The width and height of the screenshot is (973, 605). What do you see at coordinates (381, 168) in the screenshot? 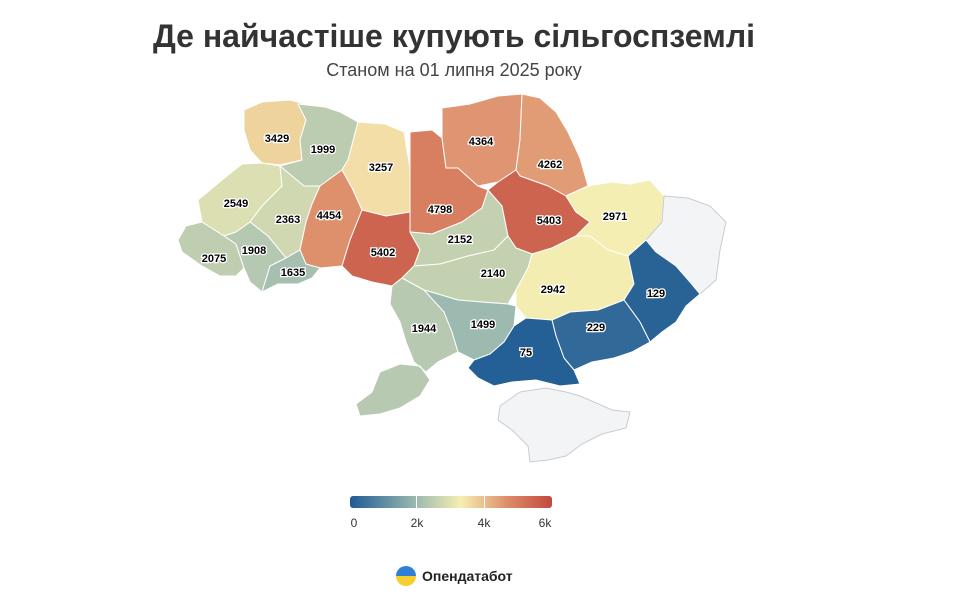
I see `region-label-zhytomyr: 3257` at bounding box center [381, 168].